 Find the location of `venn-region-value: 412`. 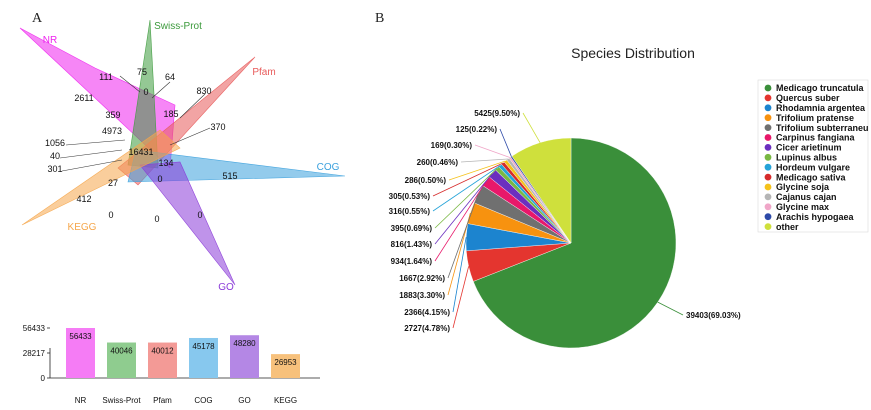

venn-region-value: 412 is located at coordinates (83, 199).